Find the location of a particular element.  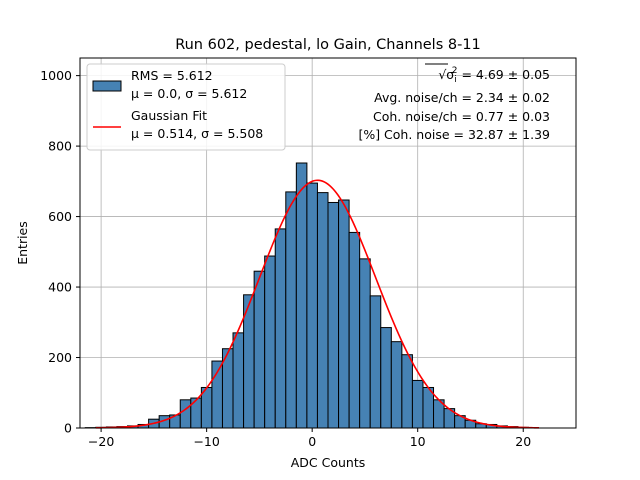

annotation-avg-noise: Avg. noise/ch = 2.34 ± 0.02 is located at coordinates (462, 97).